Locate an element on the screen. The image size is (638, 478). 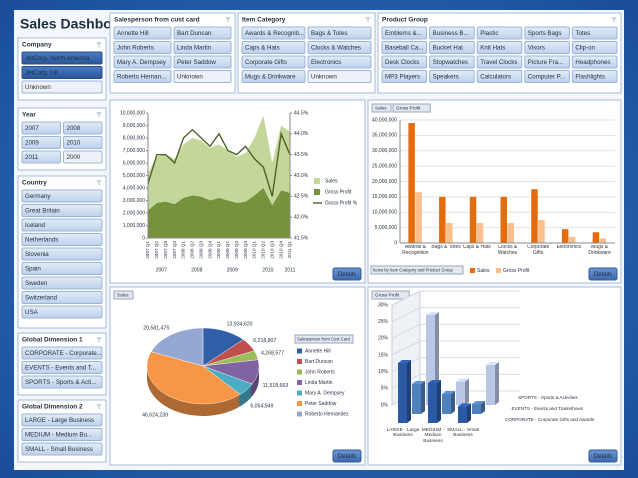
slicer-item-label: Visors is located at coordinates (536, 48).